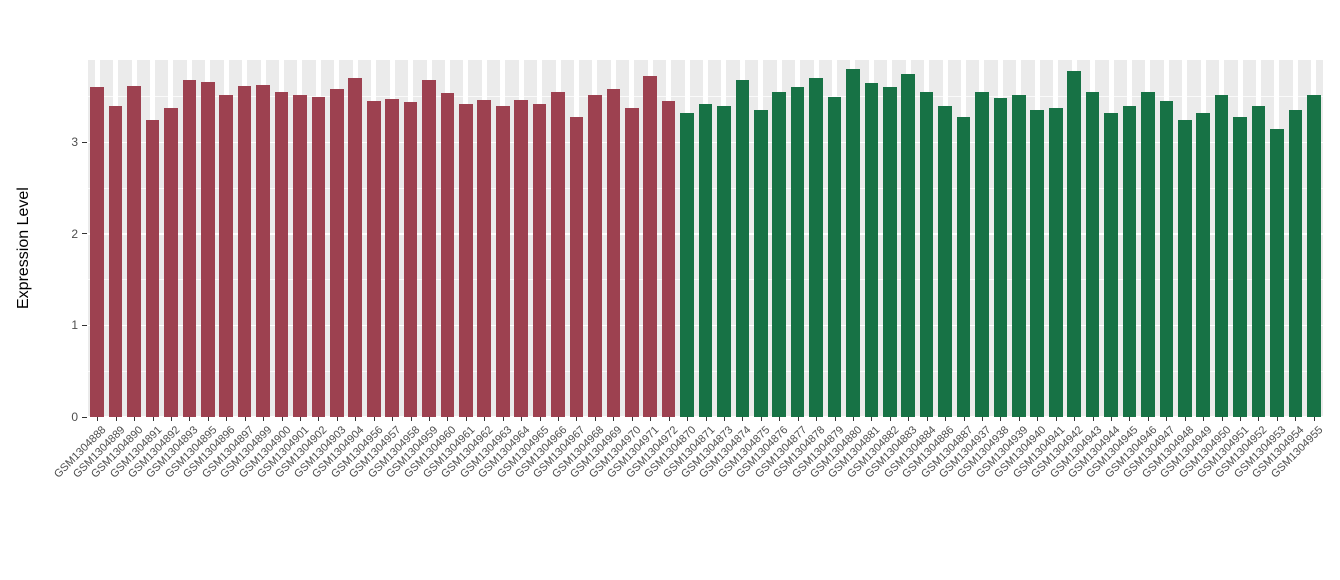 This screenshot has width=1340, height=580. Describe the element at coordinates (74, 233) in the screenshot. I see `y-tick-label: 2` at that location.